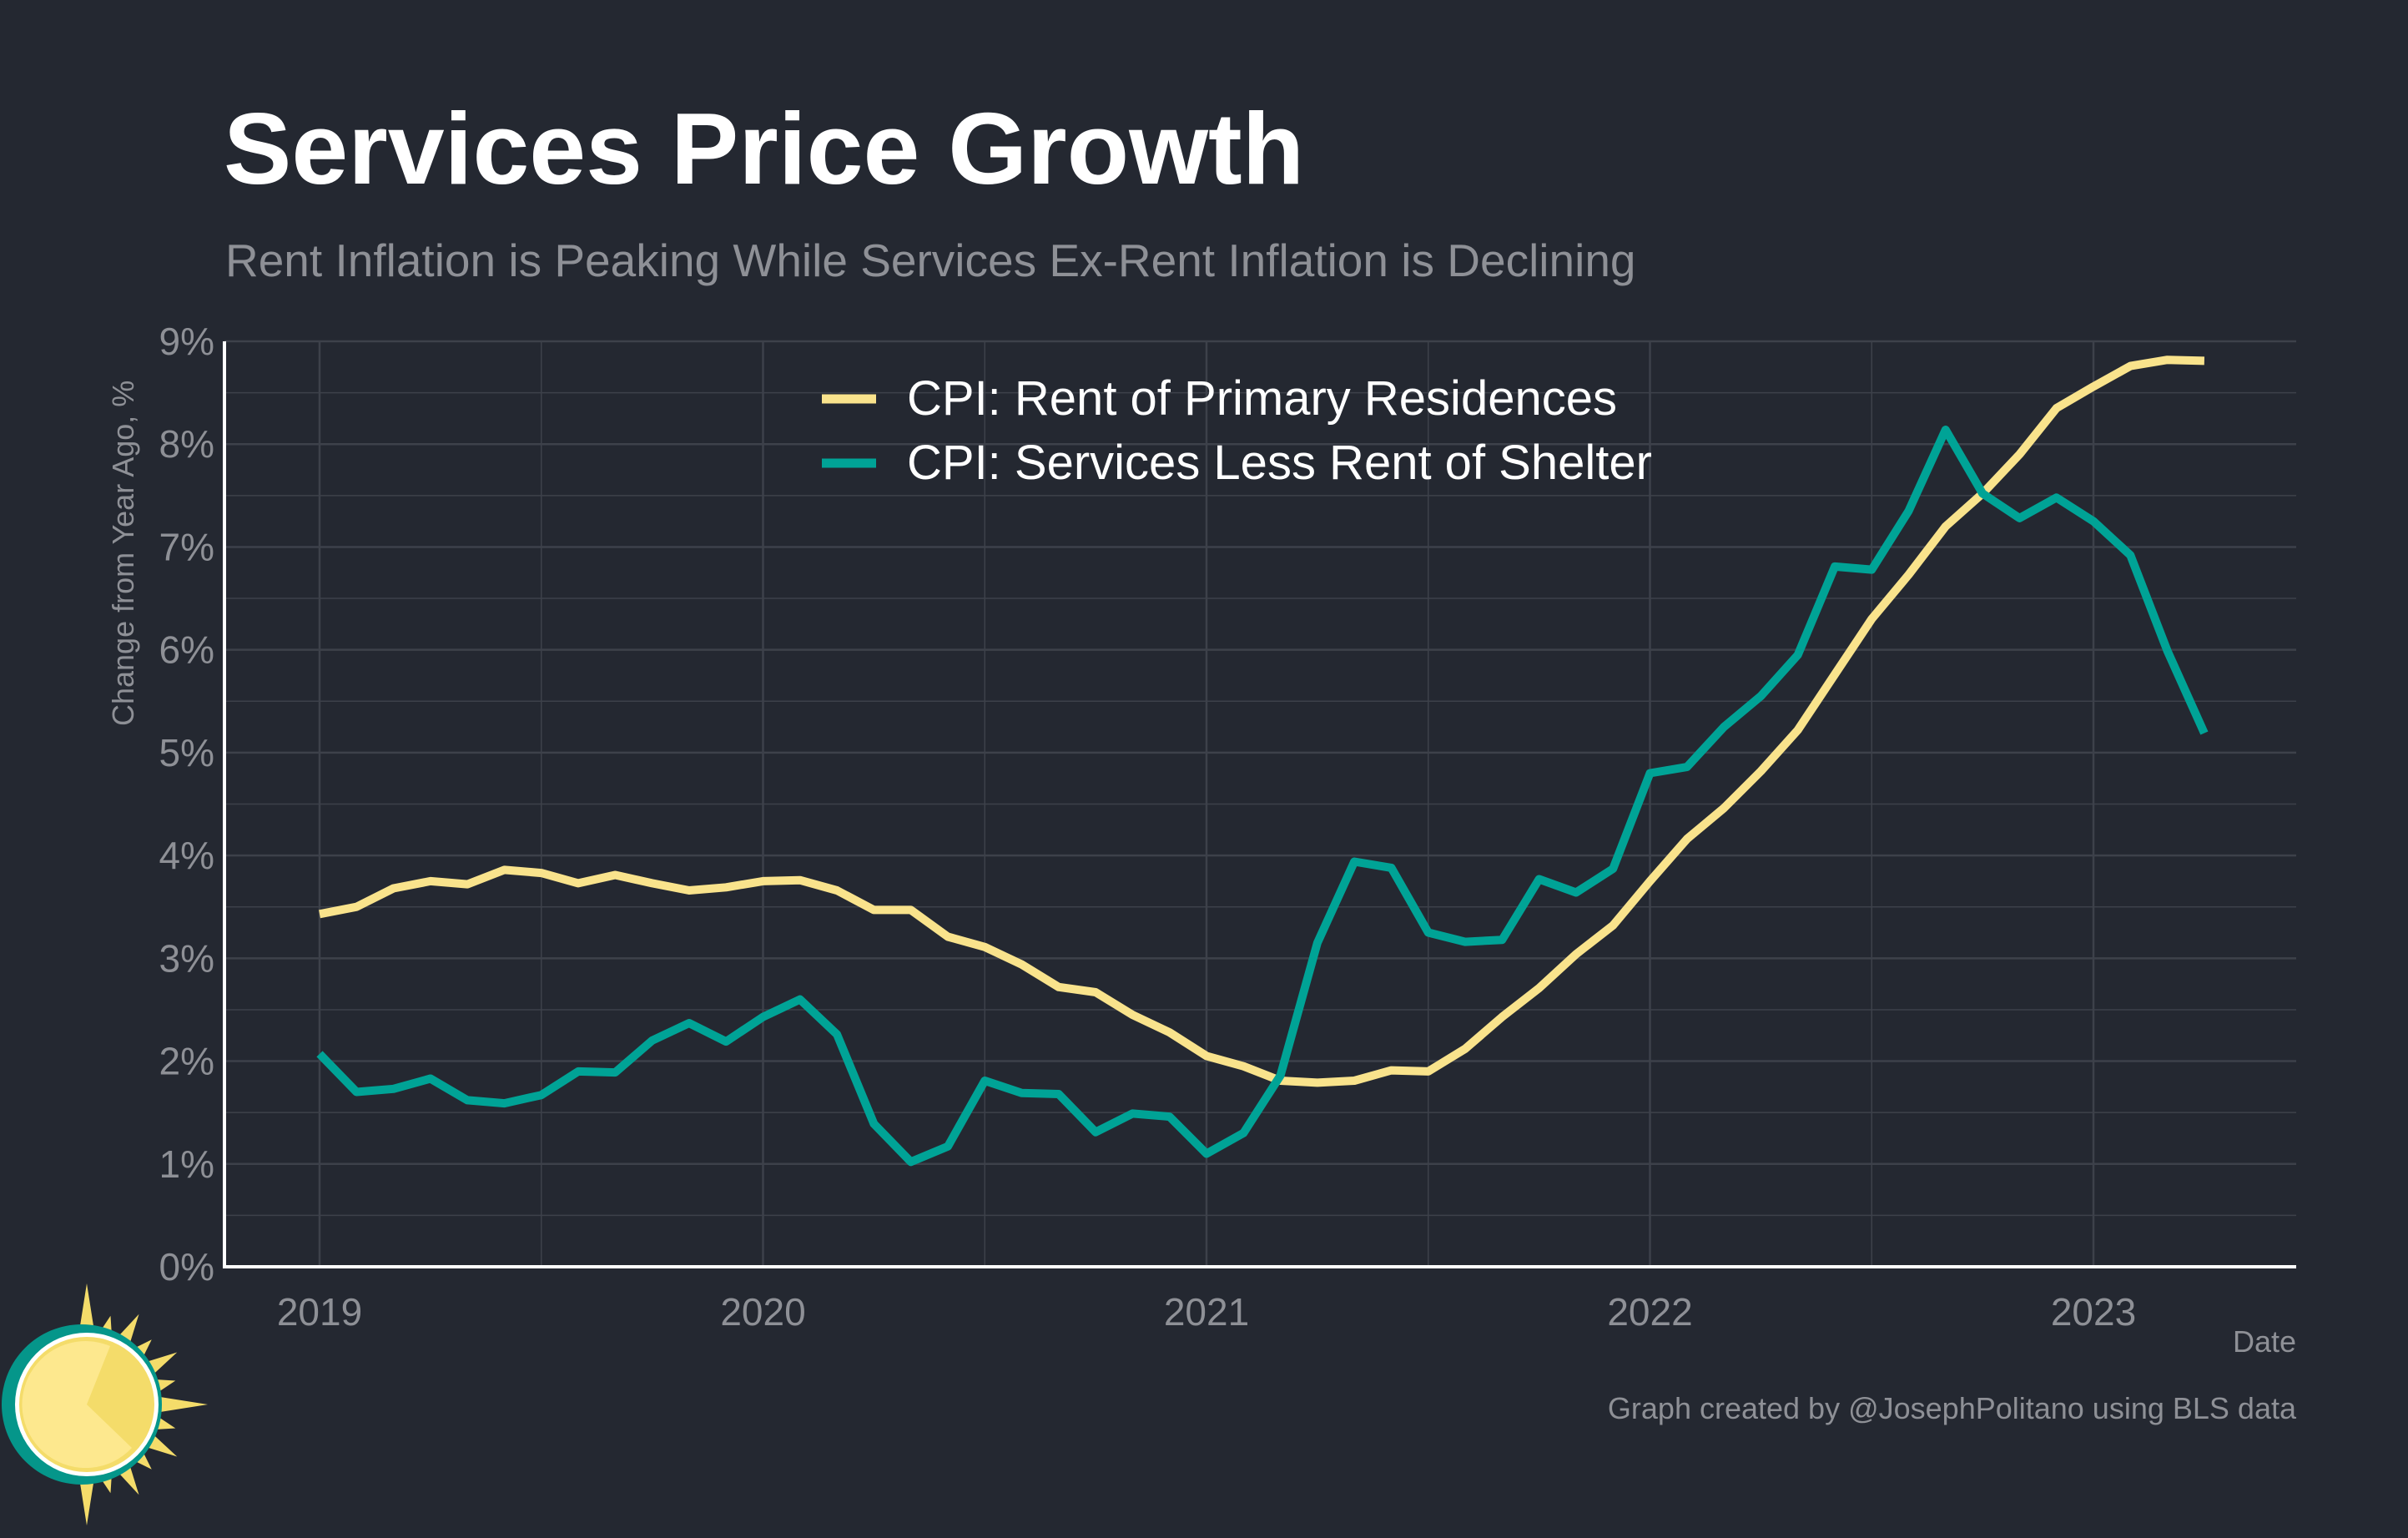  Describe the element at coordinates (186, 444) in the screenshot. I see `y-tick-label: 8%` at that location.